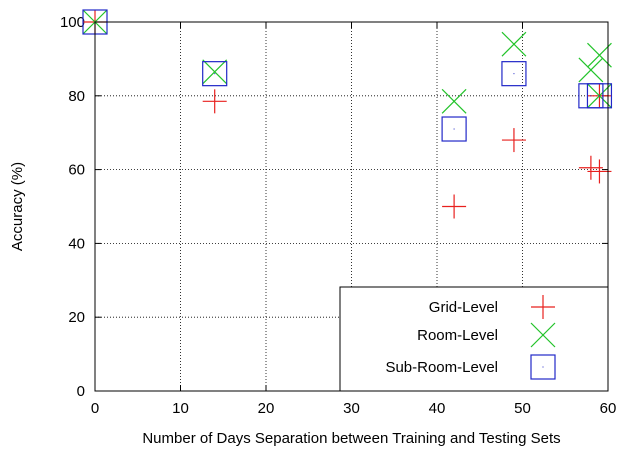 The image size is (621, 450). I want to click on legend-label-sub-room-level: Sub-Room-Level, so click(441, 367).